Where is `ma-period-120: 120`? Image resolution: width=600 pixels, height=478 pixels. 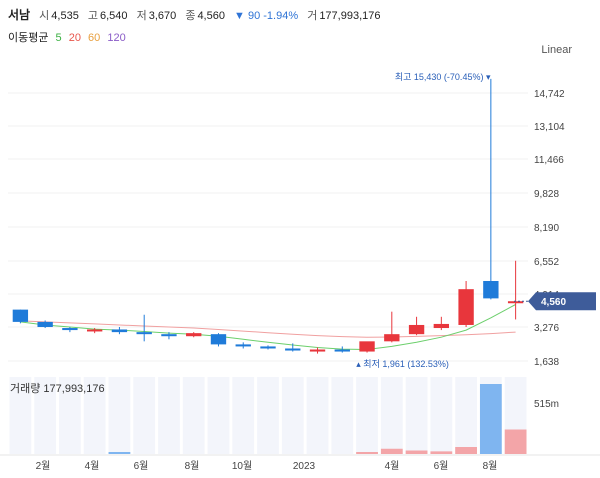
ma-period-120: 120 is located at coordinates (116, 38).